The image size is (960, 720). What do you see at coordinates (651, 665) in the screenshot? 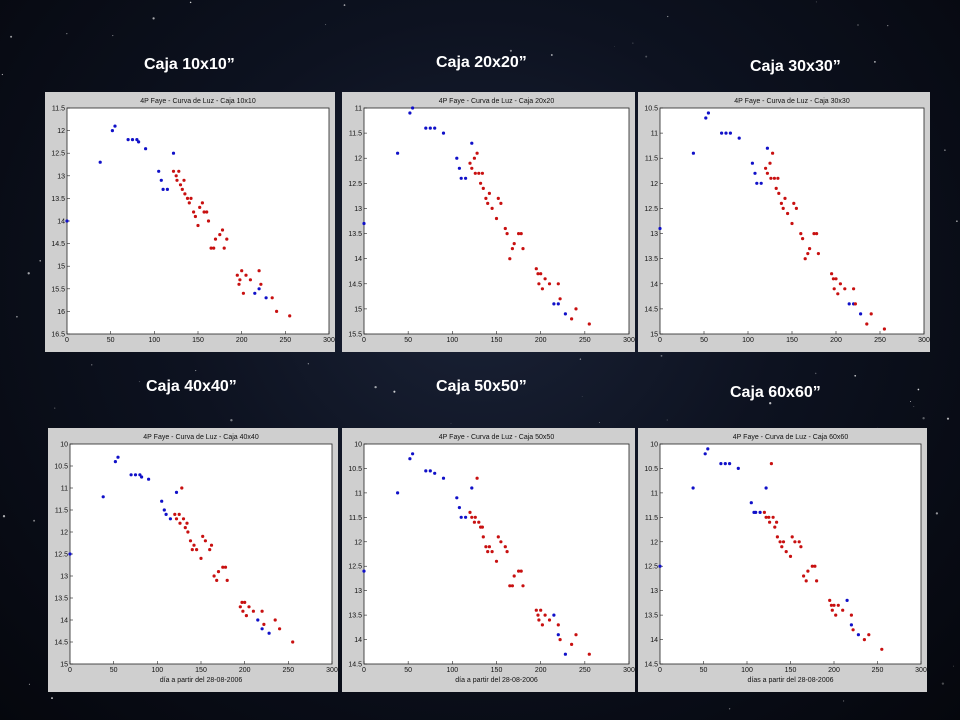
I see `y-tick-label: 14.5` at bounding box center [651, 665].